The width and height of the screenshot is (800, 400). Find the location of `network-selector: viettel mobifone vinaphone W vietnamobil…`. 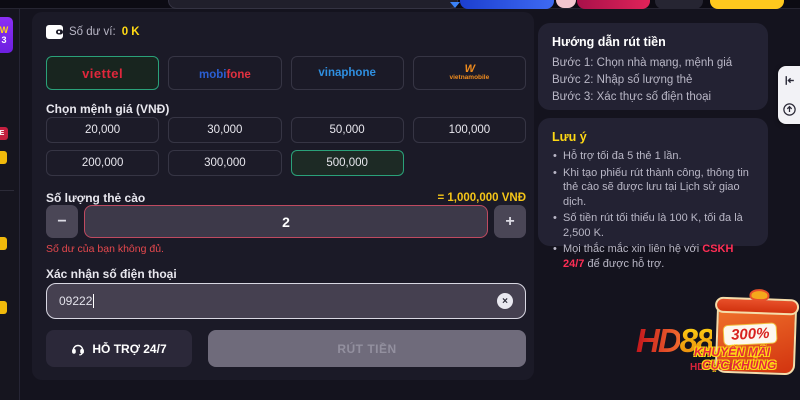

network-selector: viettel mobifone vinaphone W vietnamobil… is located at coordinates (286, 73).